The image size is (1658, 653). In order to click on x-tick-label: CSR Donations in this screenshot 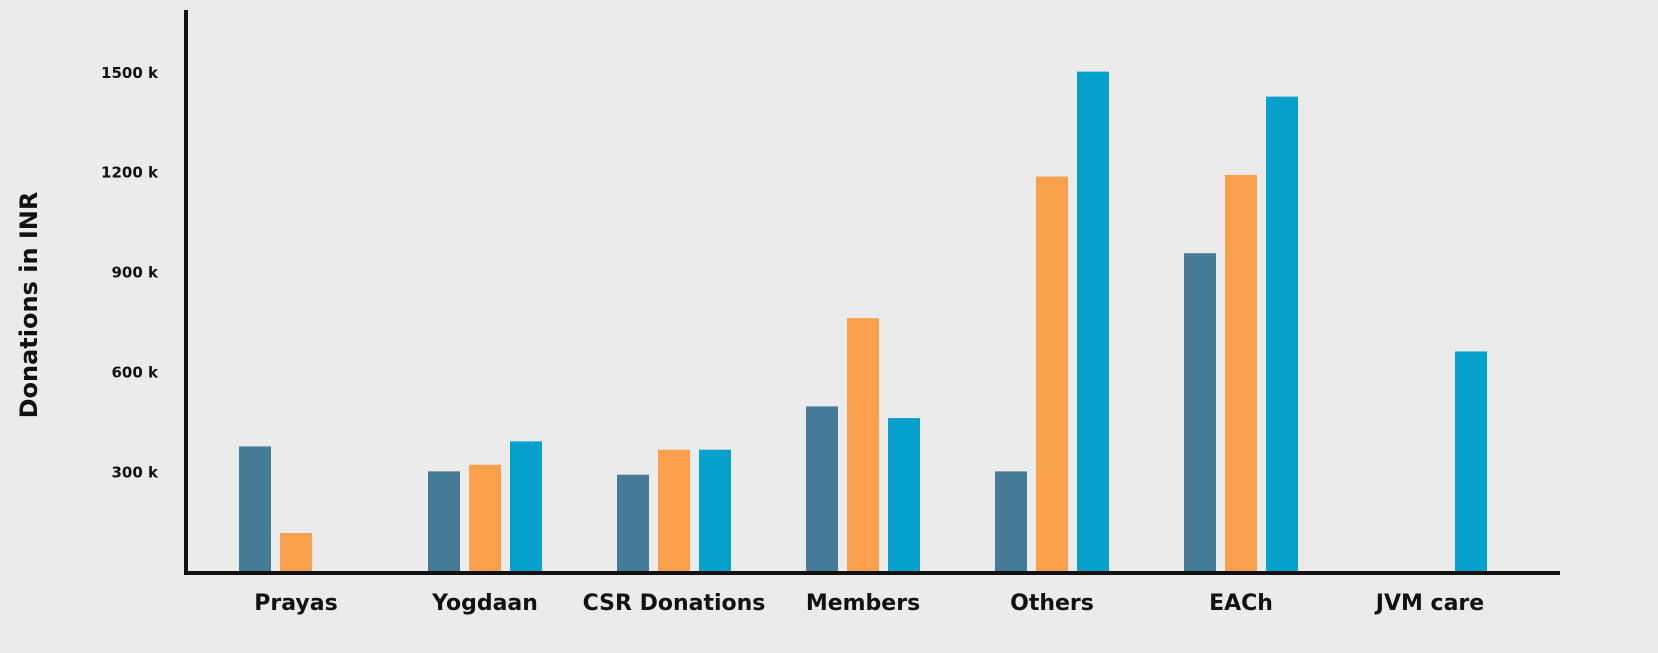, I will do `click(674, 603)`.